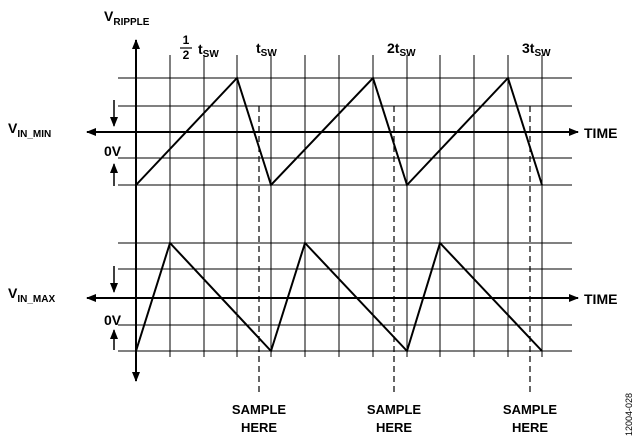  Describe the element at coordinates (530, 418) in the screenshot. I see `label-sample-3: SAMPLE HERE` at that location.